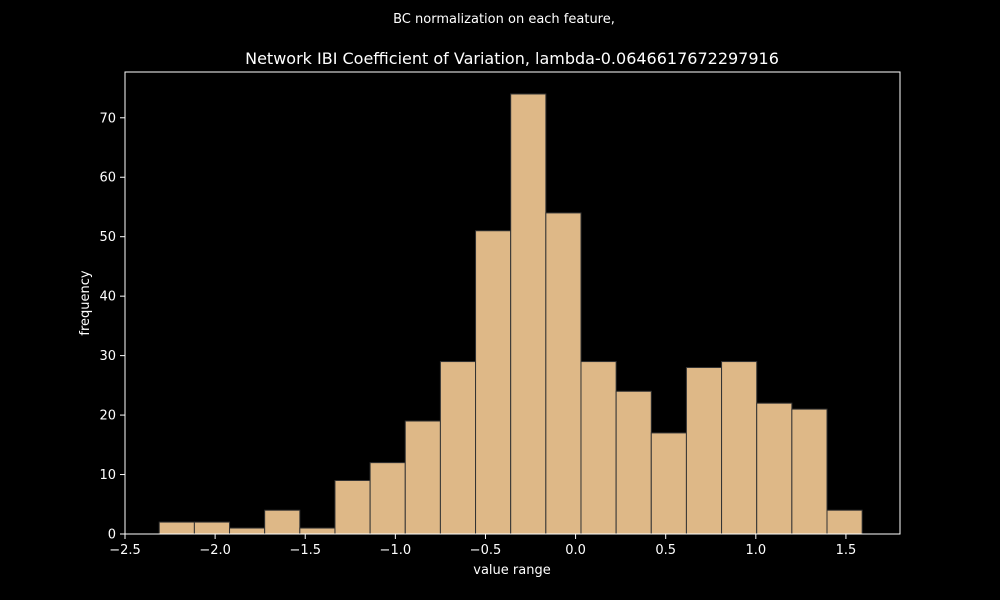 The image size is (1000, 600). Describe the element at coordinates (575, 550) in the screenshot. I see `x-tick-label: 0.0` at that location.